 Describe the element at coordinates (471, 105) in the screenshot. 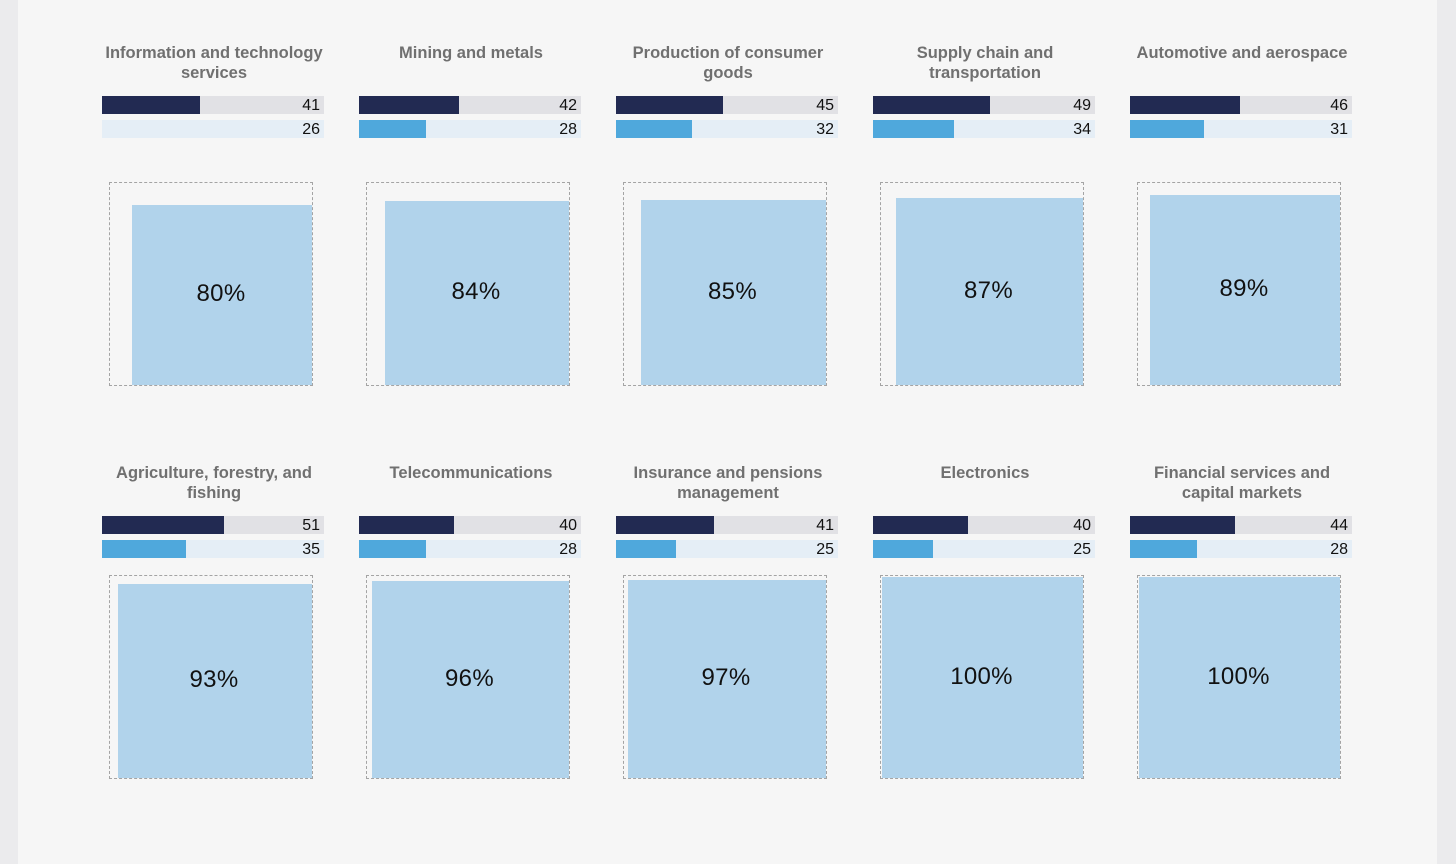

I see `dark-bar-row: 42` at that location.